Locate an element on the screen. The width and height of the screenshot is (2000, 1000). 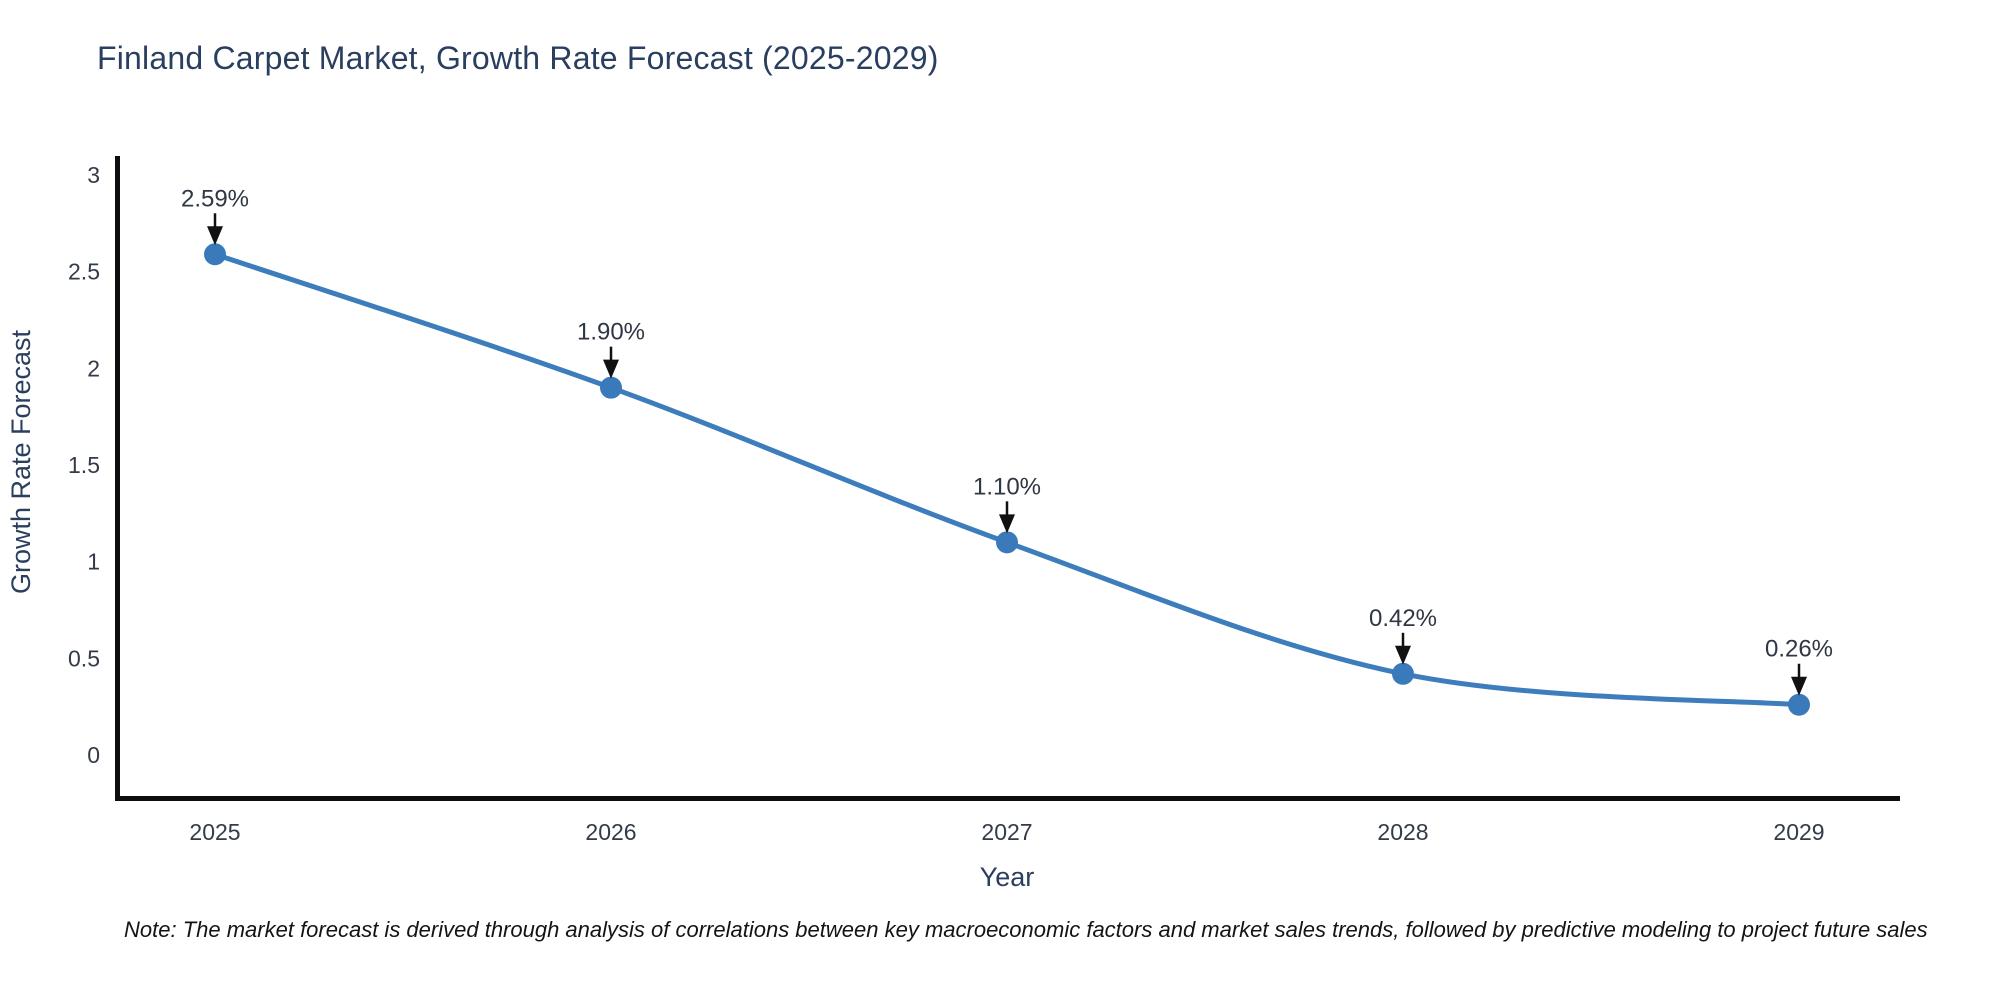
annotation-label: 1.90% is located at coordinates (611, 332).